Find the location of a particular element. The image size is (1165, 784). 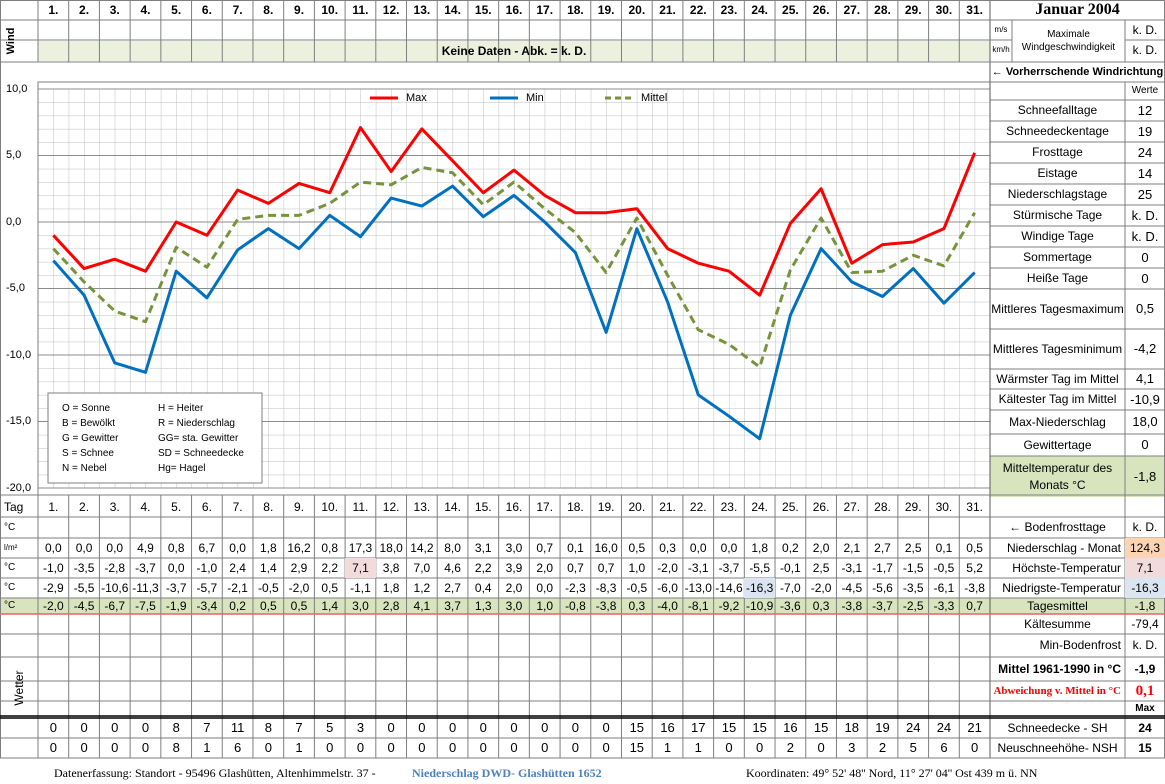

temp-cell: 2,9 is located at coordinates (299, 567).